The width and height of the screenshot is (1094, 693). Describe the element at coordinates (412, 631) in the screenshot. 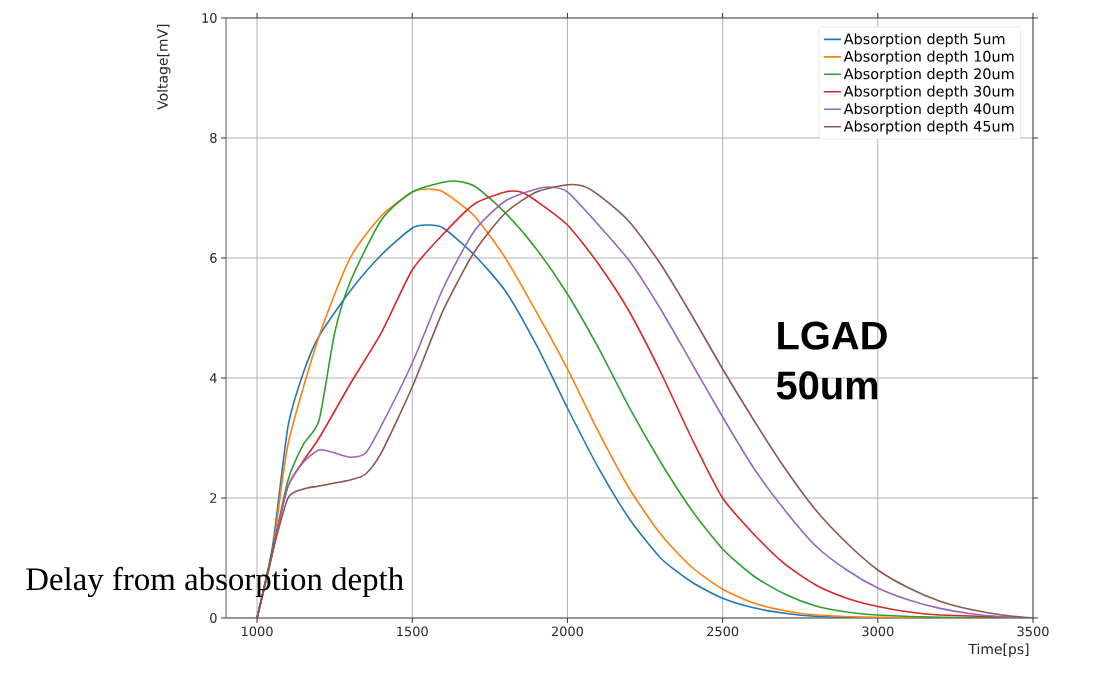

I see `x-tick-label: 1500` at that location.